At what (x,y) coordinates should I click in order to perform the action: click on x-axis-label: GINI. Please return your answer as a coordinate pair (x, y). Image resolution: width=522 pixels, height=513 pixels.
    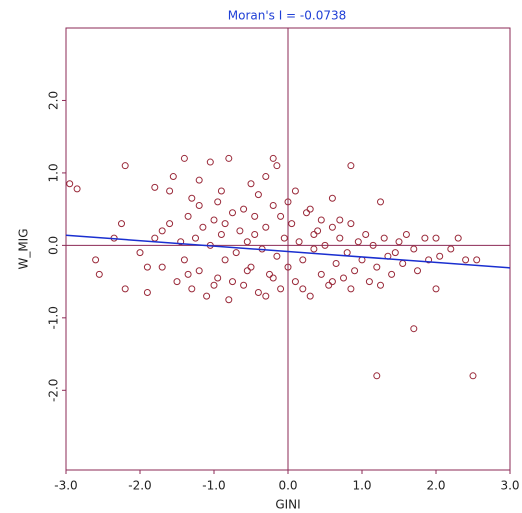
    Looking at the image, I should click on (287, 505).